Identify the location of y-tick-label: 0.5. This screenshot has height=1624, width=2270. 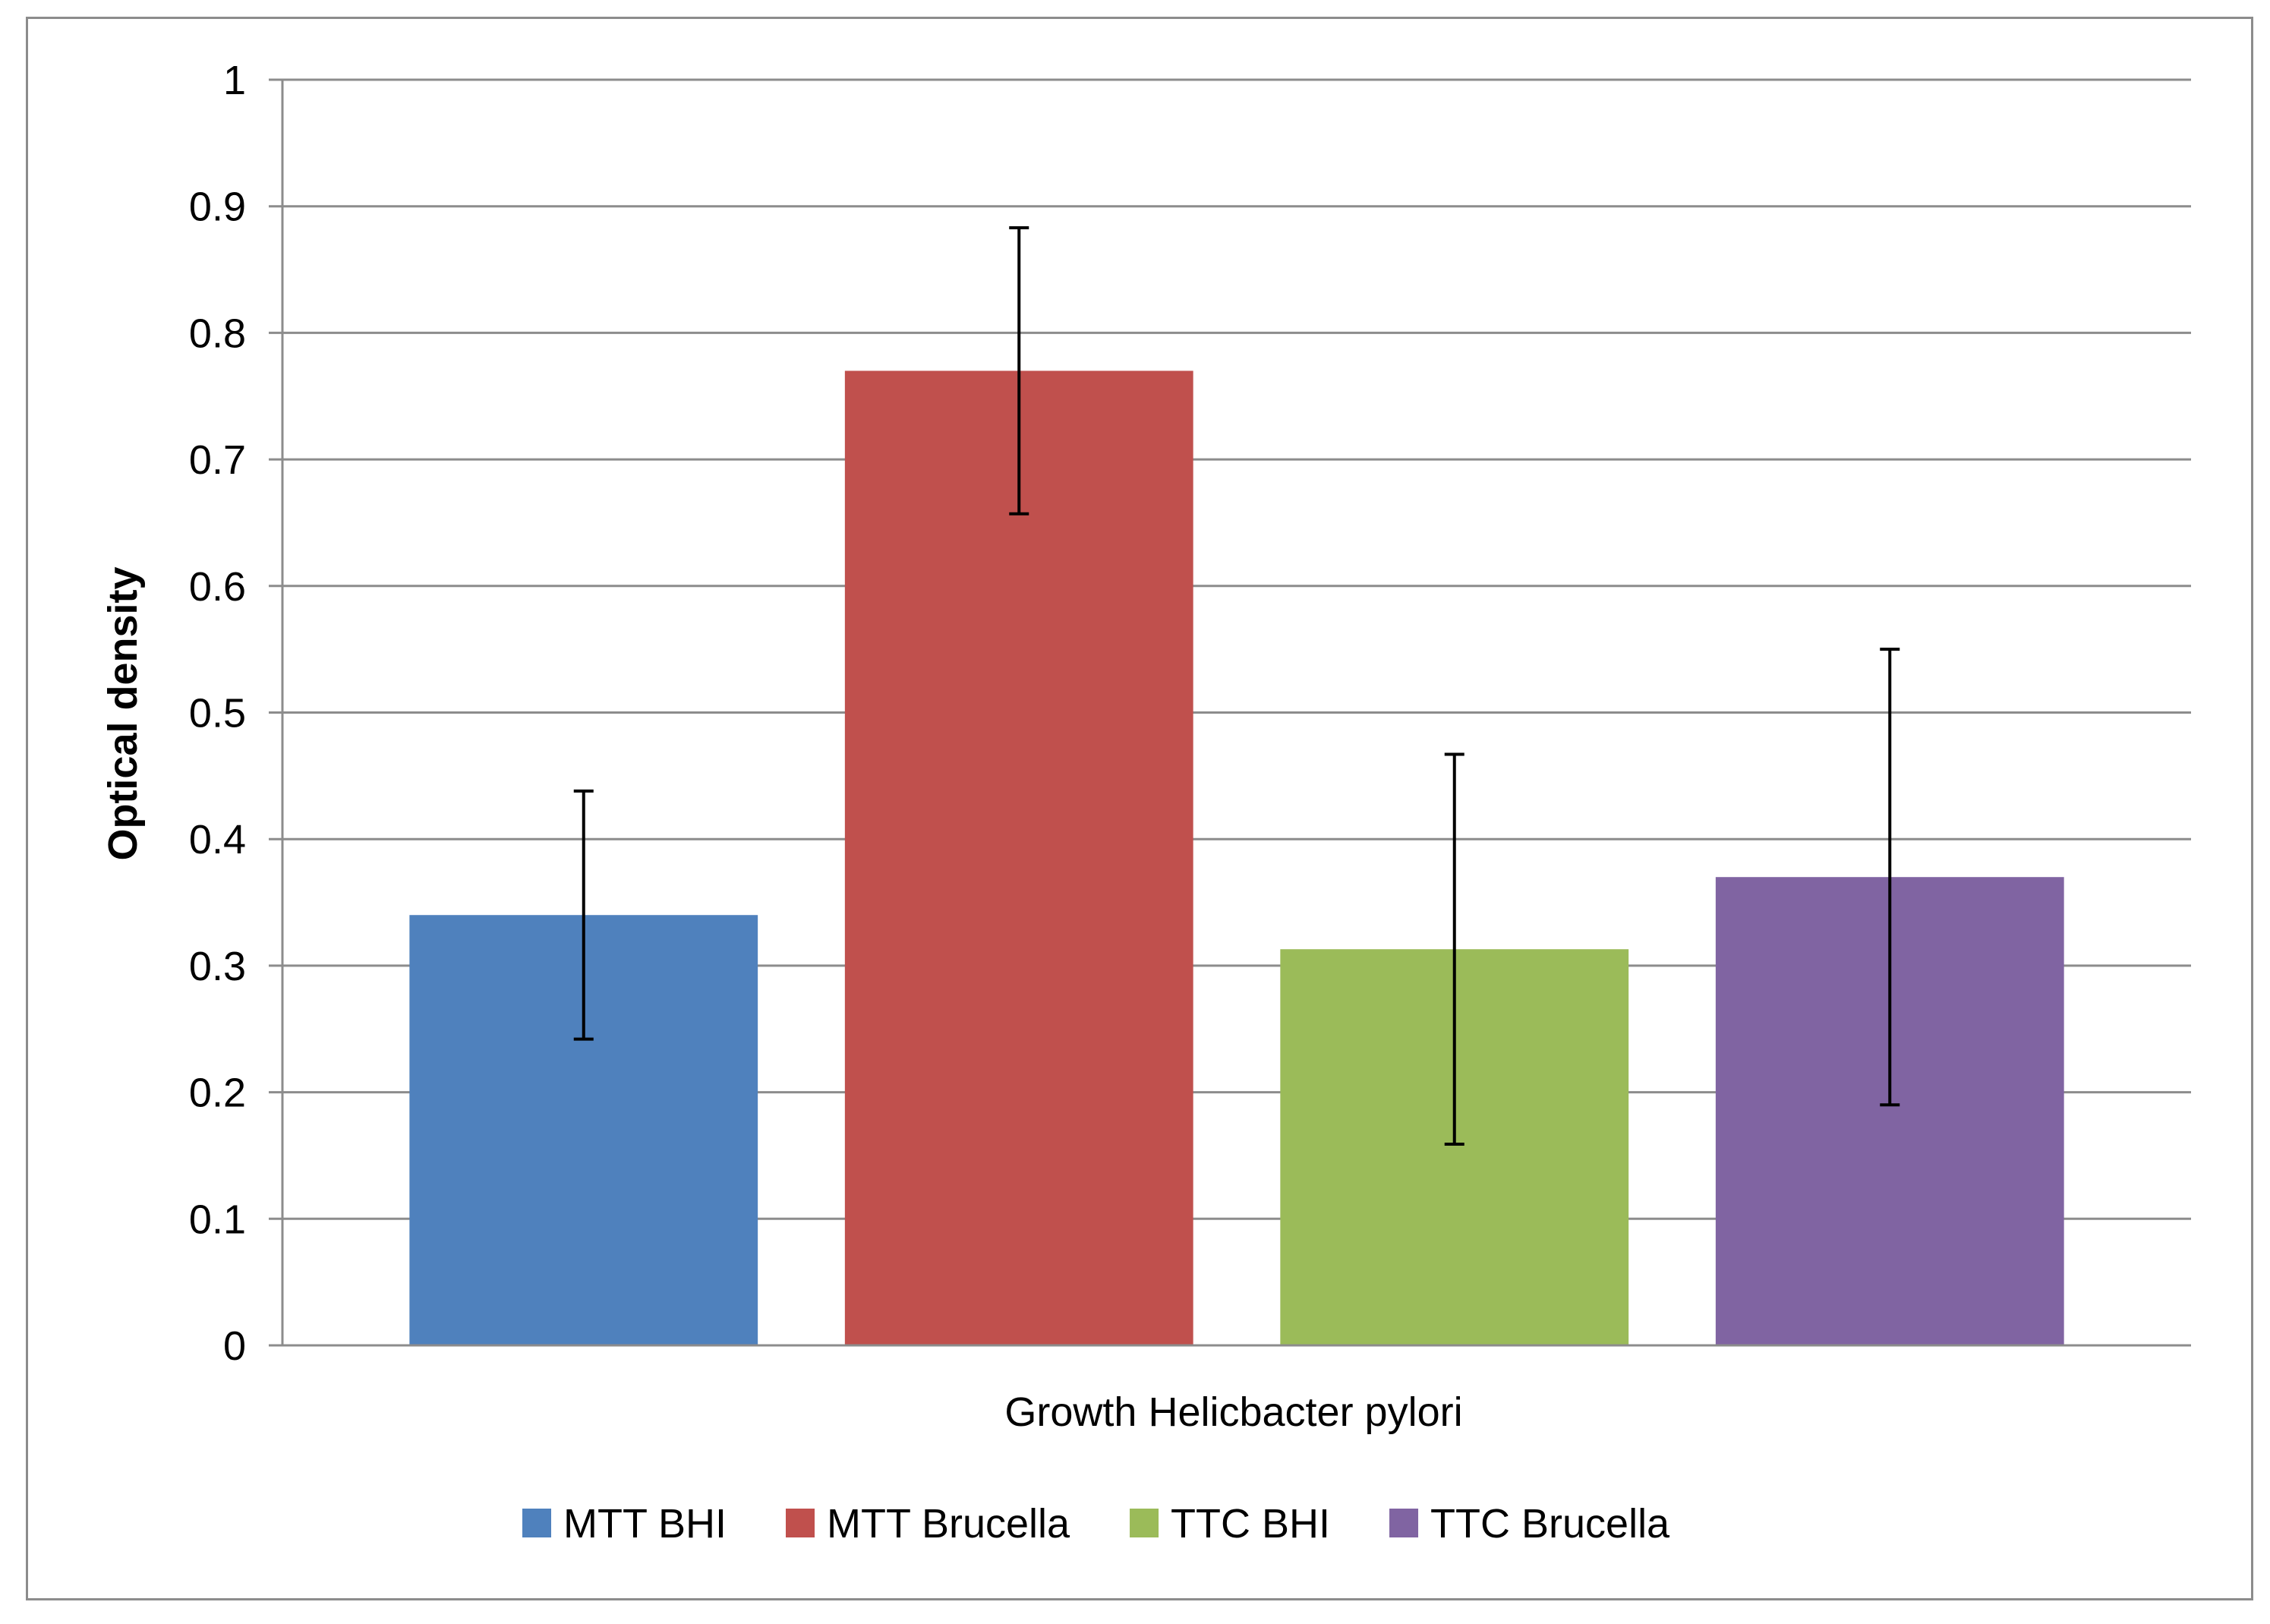
(218, 713).